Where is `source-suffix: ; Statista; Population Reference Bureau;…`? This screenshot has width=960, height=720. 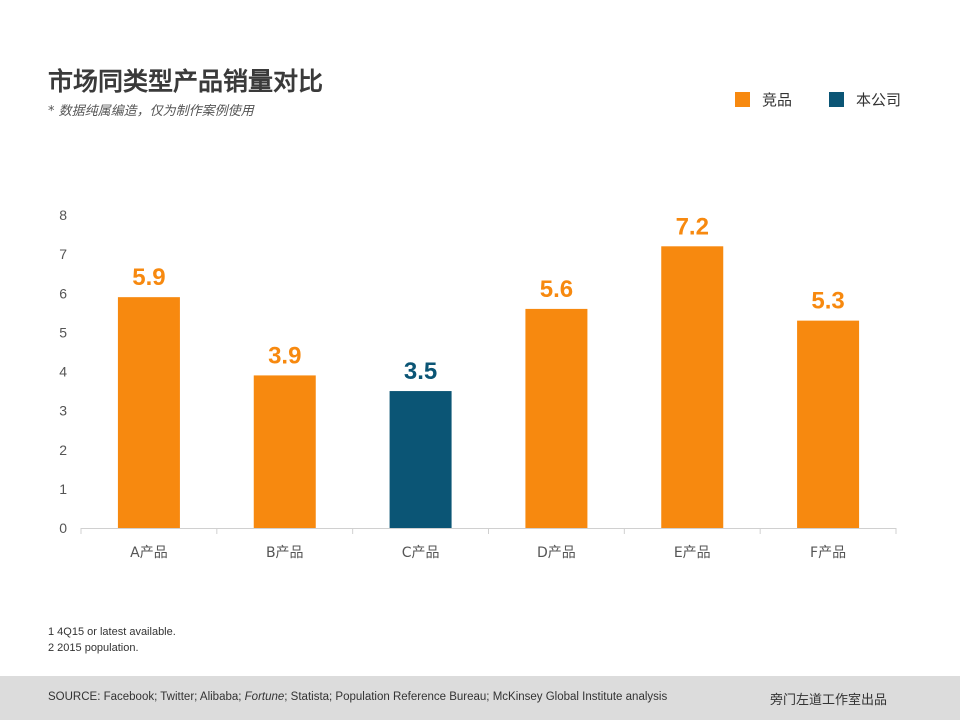 source-suffix: ; Statista; Population Reference Bureau;… is located at coordinates (476, 697).